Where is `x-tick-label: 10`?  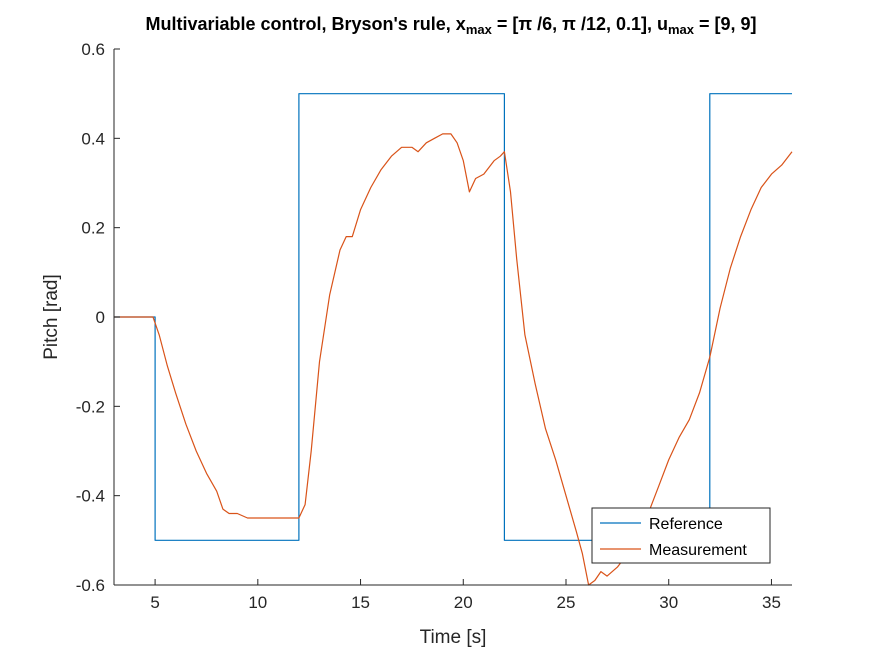 x-tick-label: 10 is located at coordinates (257, 602).